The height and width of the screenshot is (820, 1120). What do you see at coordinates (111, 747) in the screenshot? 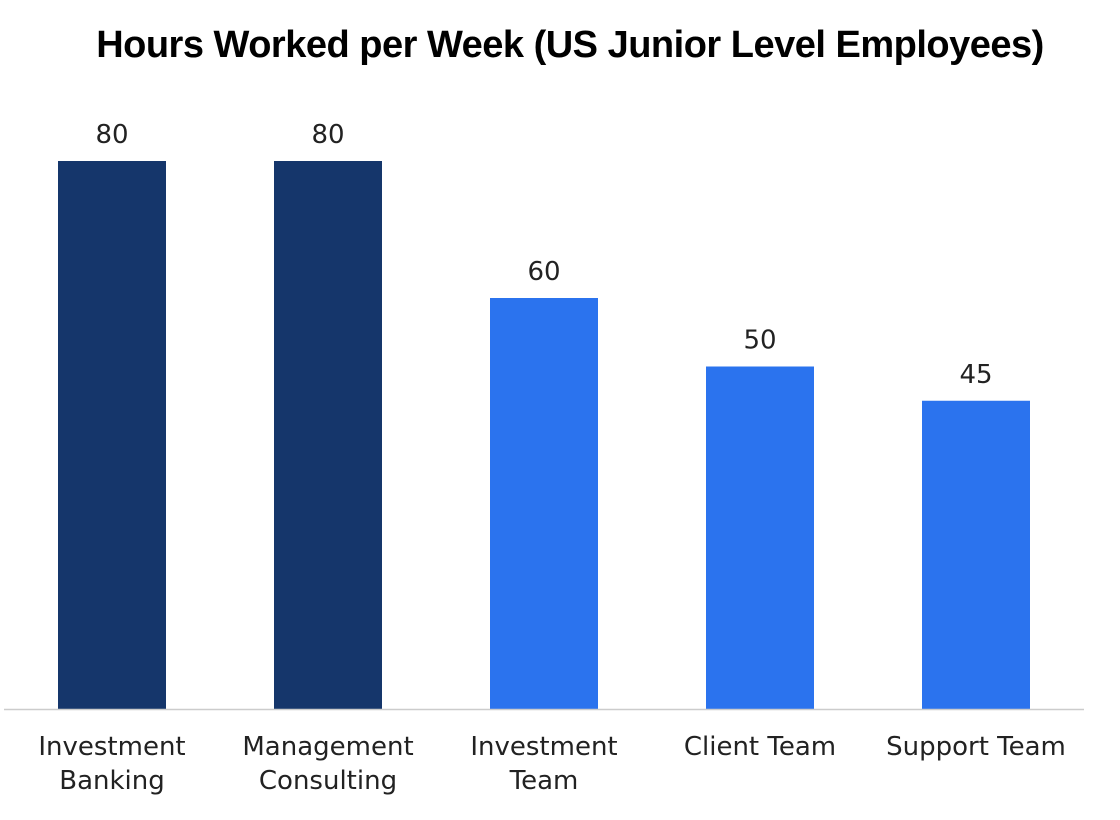
I see `category-label-0-line-0: Investment` at bounding box center [111, 747].